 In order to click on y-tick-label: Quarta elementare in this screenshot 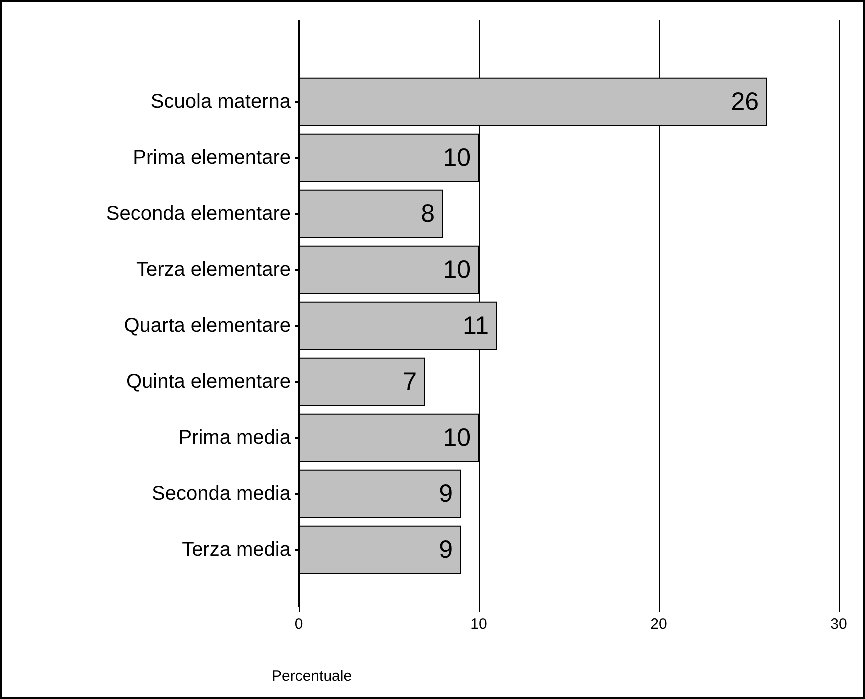, I will do `click(207, 326)`.